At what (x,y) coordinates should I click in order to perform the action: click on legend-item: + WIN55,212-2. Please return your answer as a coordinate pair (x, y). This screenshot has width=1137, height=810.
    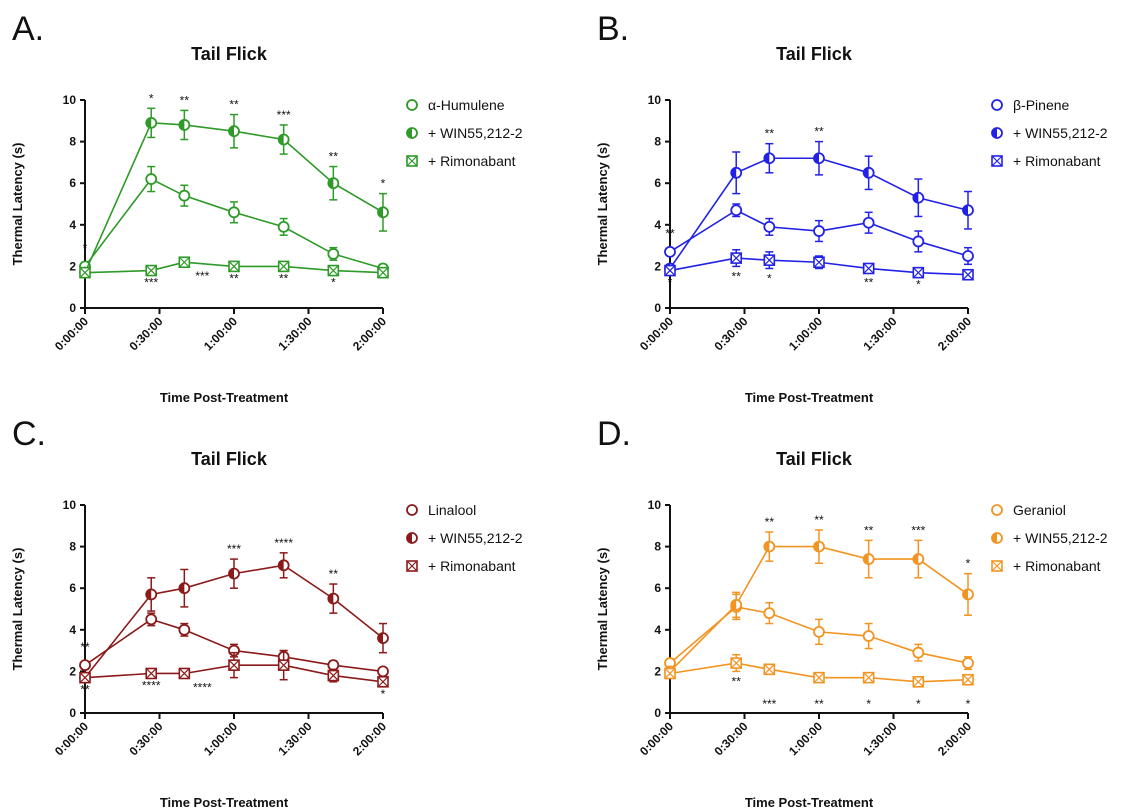
    Looking at the image, I should click on (464, 133).